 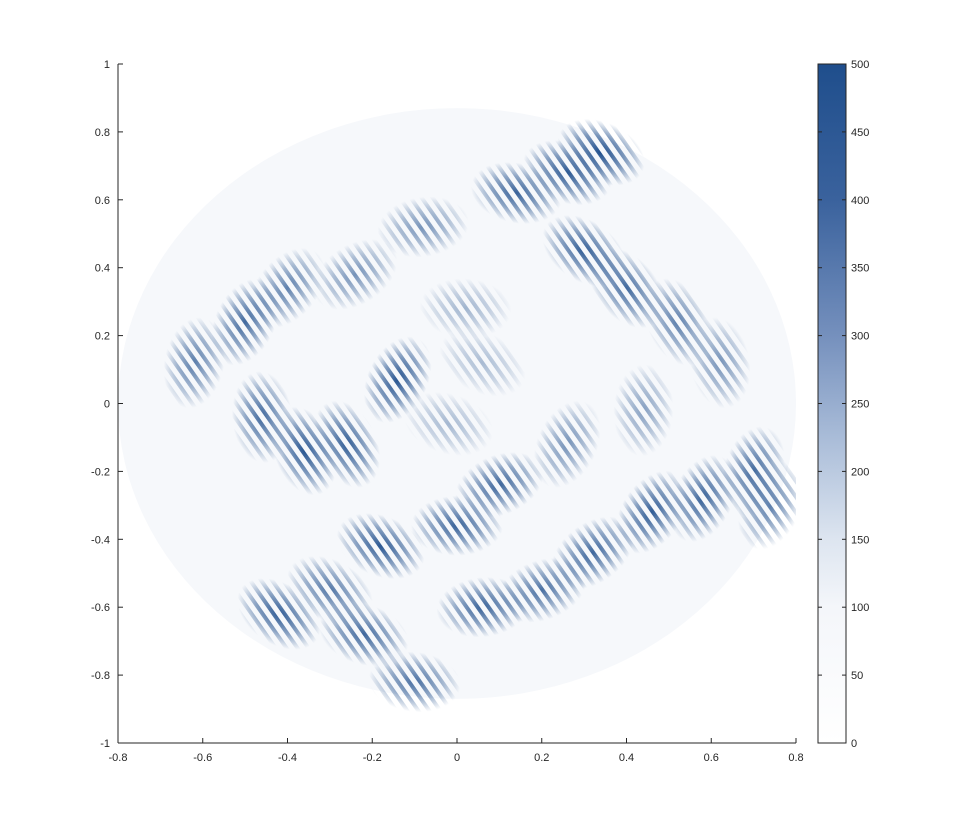 I want to click on colorbar-tick-label: 450, so click(x=860, y=133).